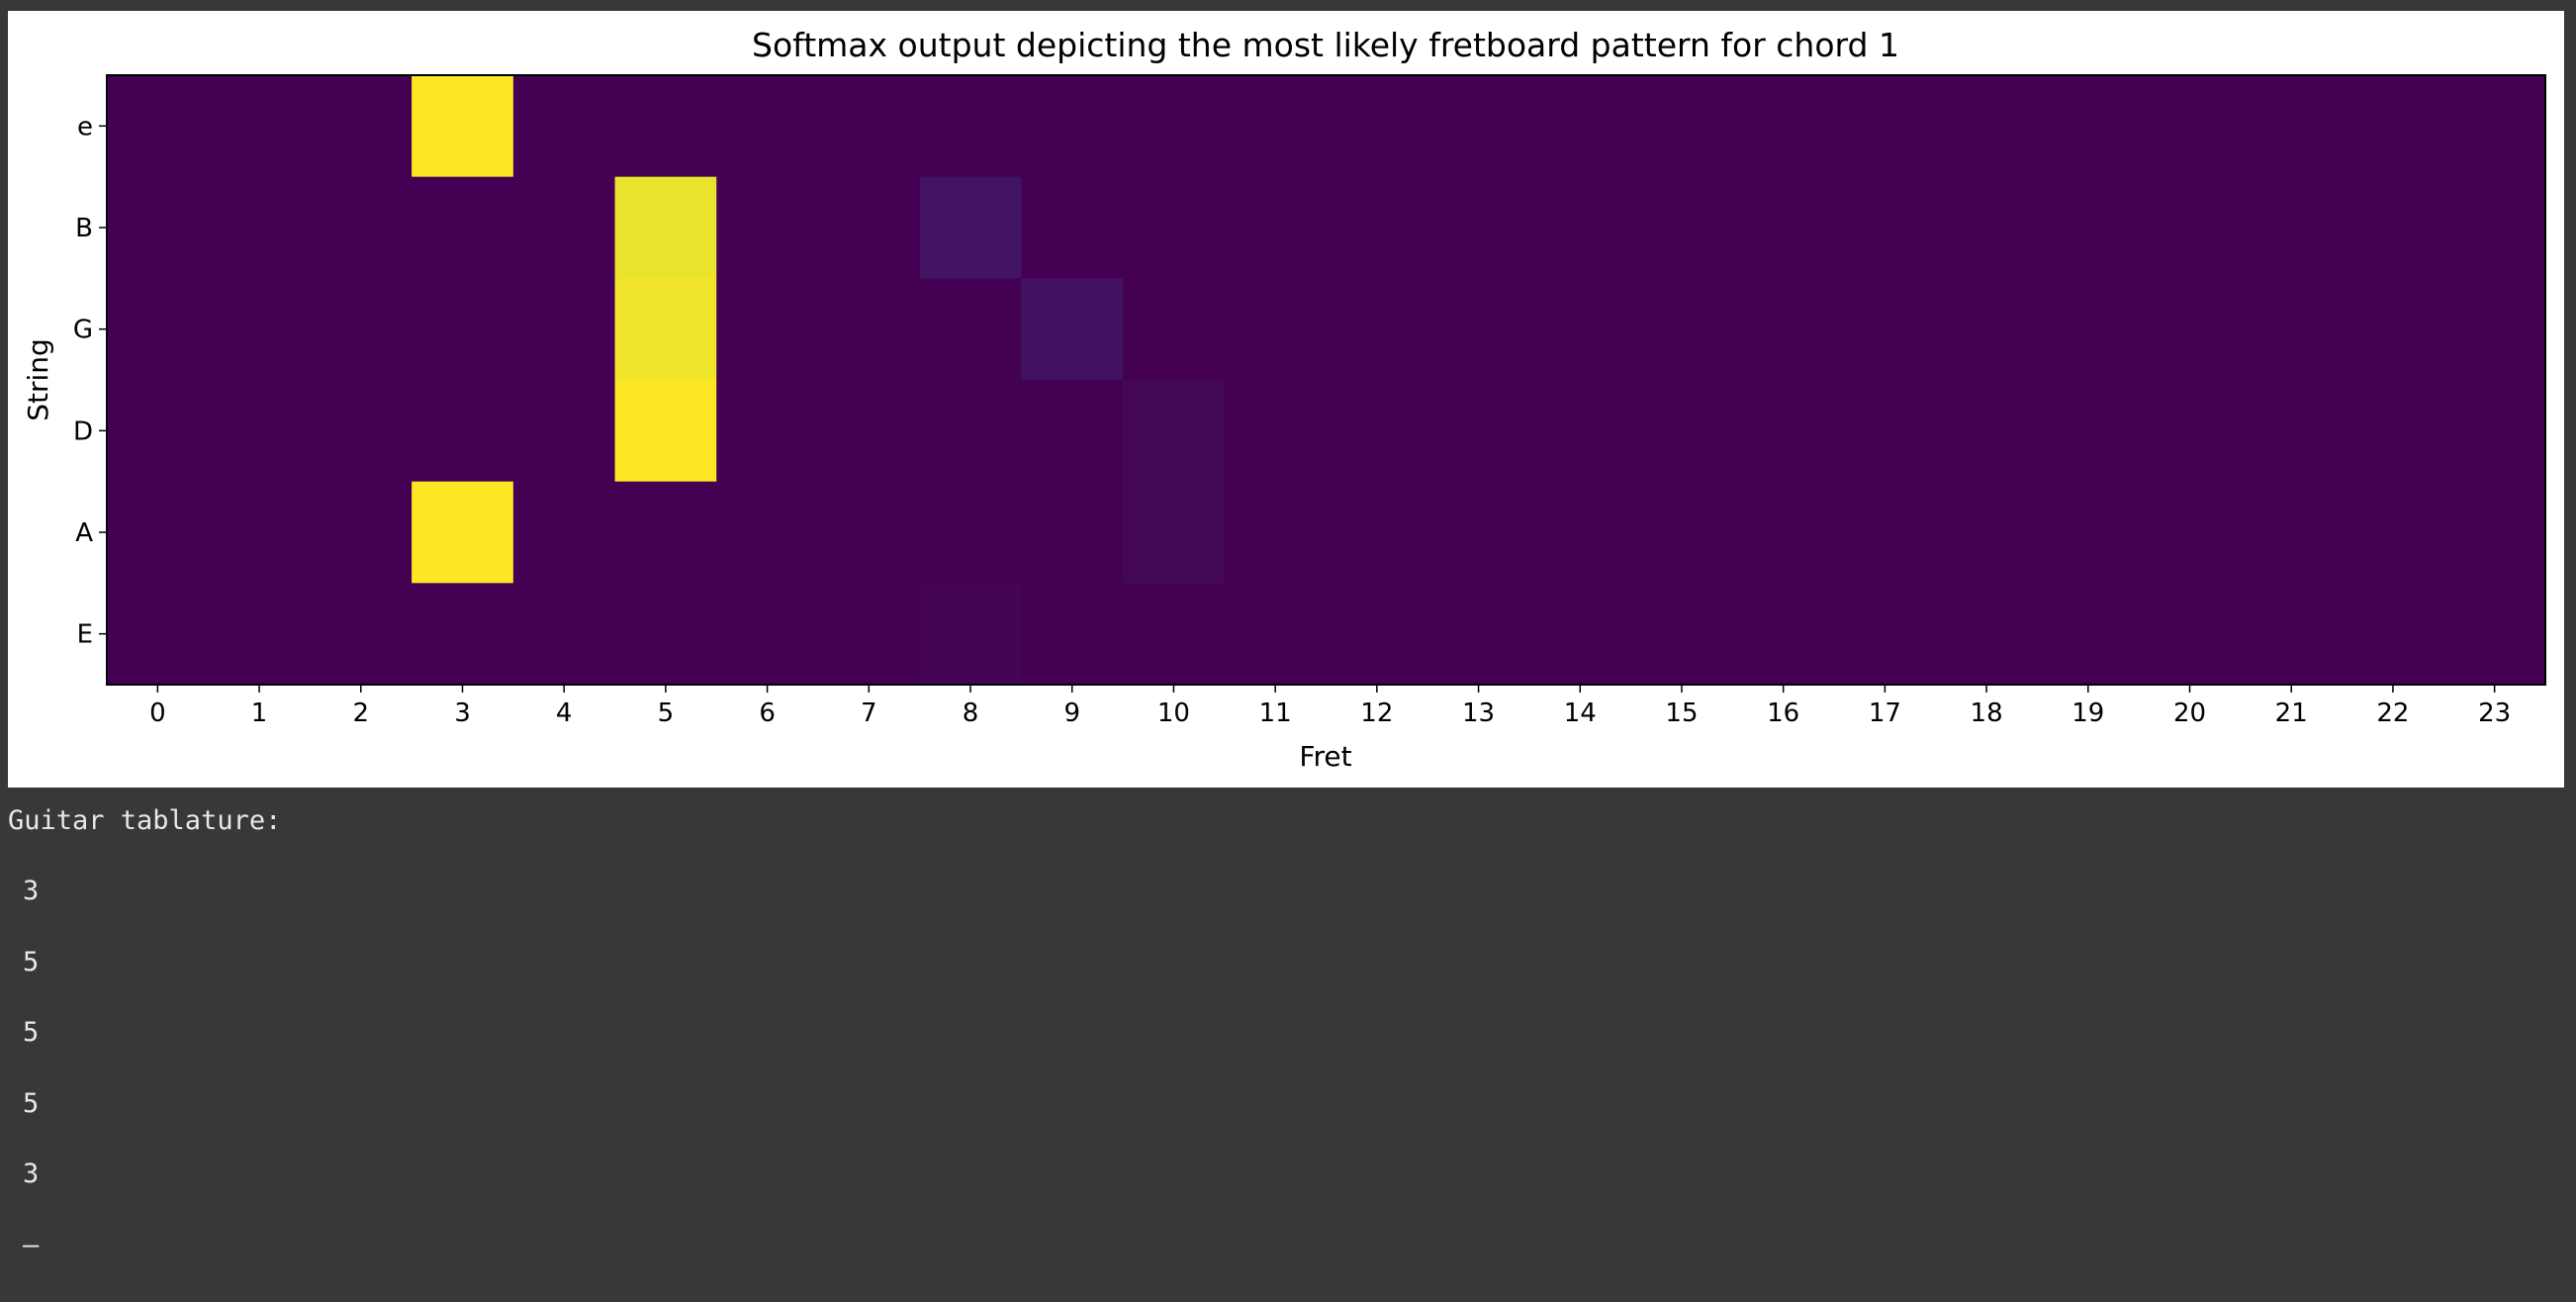 The height and width of the screenshot is (1302, 2576). What do you see at coordinates (2393, 713) in the screenshot?
I see `x-tick-label: 22` at bounding box center [2393, 713].